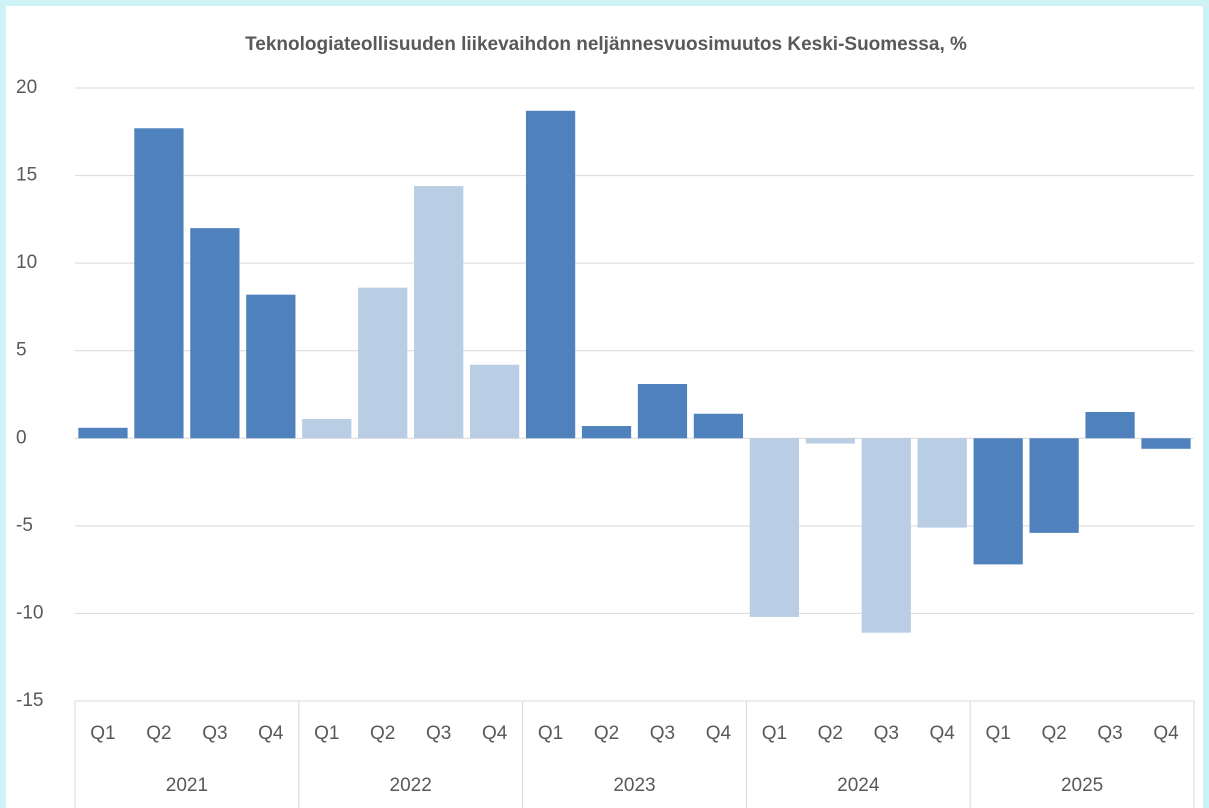 The image size is (1209, 808). I want to click on y-tick-label: -10, so click(29, 612).